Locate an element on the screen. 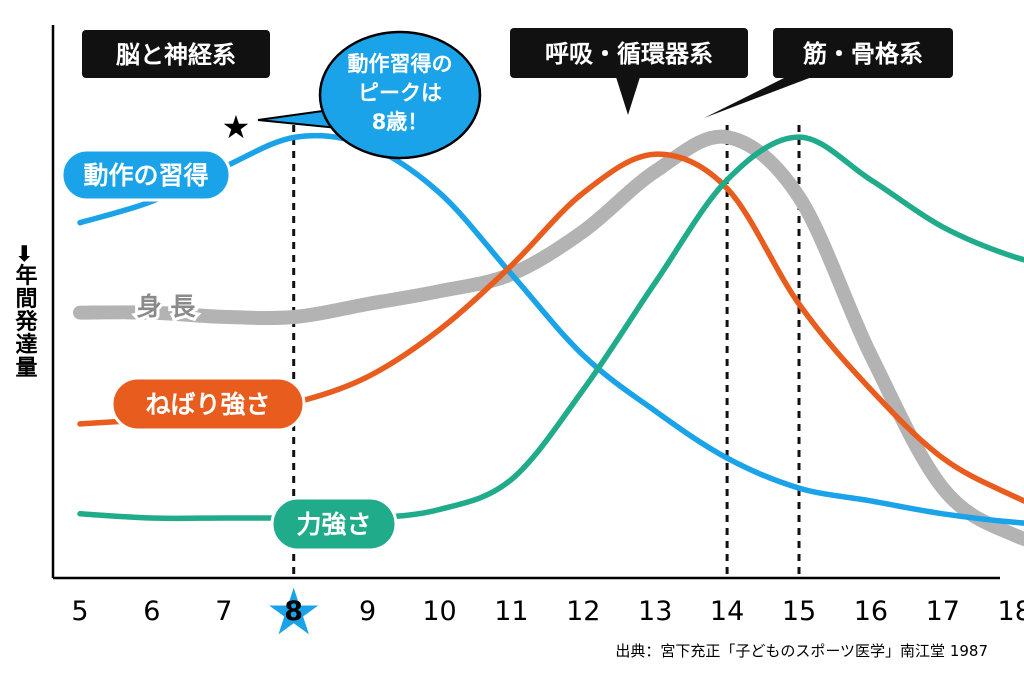 The height and width of the screenshot is (687, 1024). x-tick-9: 9 is located at coordinates (367, 611).